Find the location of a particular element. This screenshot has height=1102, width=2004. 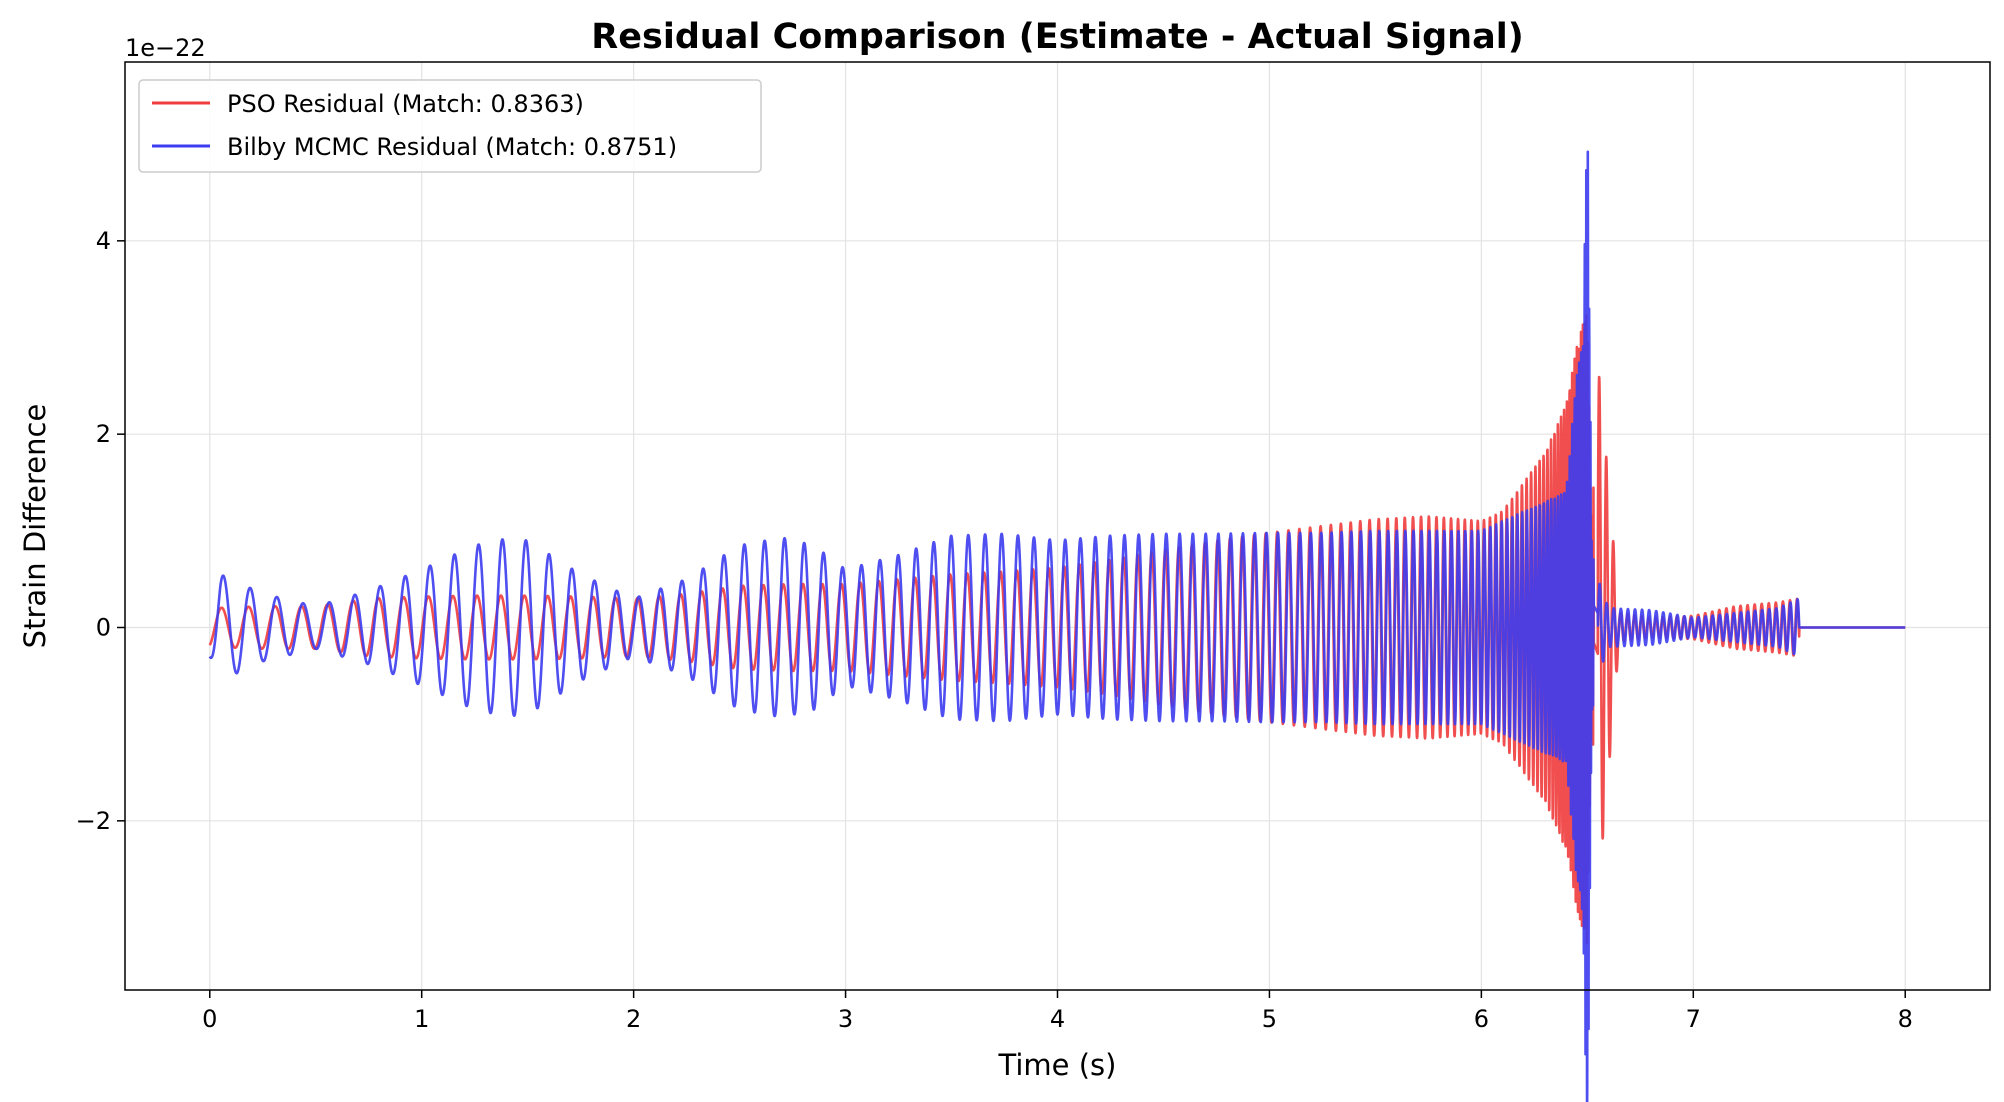

legend-label-pso: PSO Residual (Match: 0.8363) is located at coordinates (405, 104).